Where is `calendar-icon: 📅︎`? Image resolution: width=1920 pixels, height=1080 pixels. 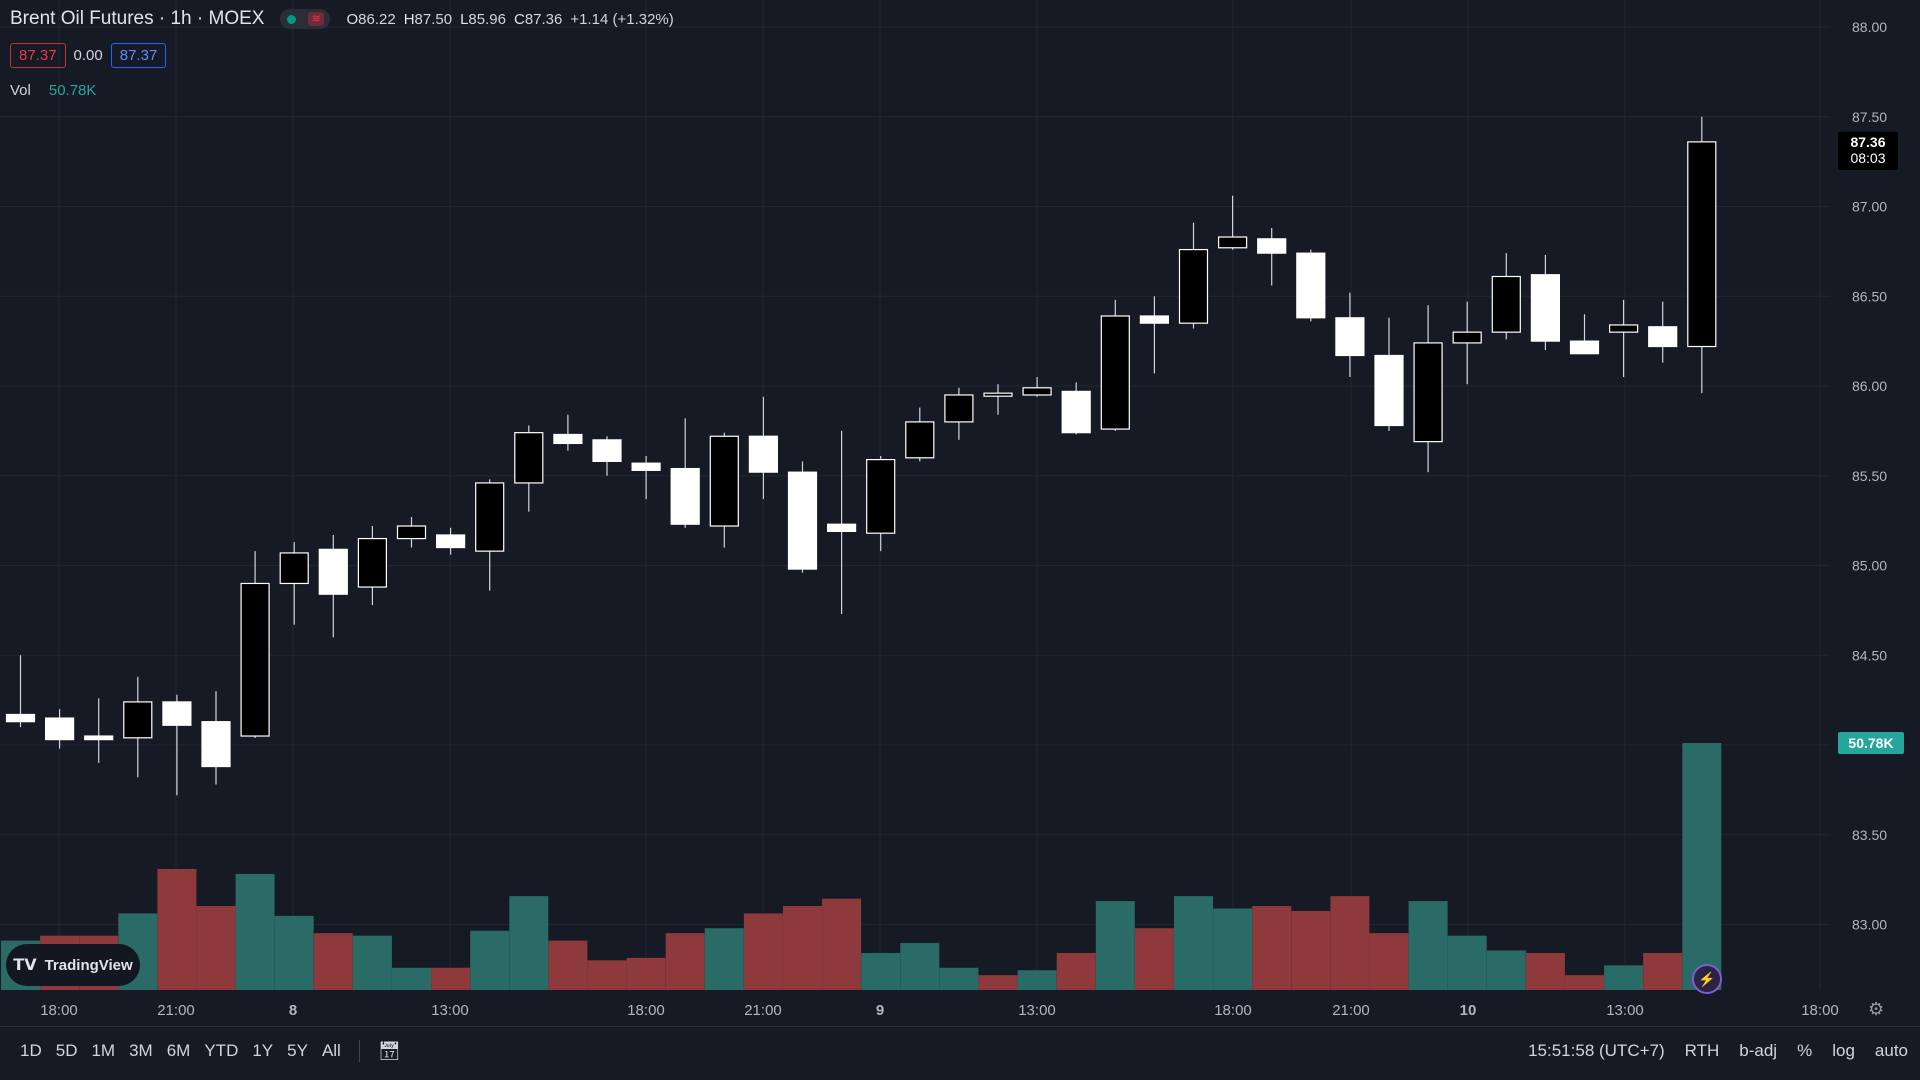
calendar-icon: 📅︎ is located at coordinates (389, 1050).